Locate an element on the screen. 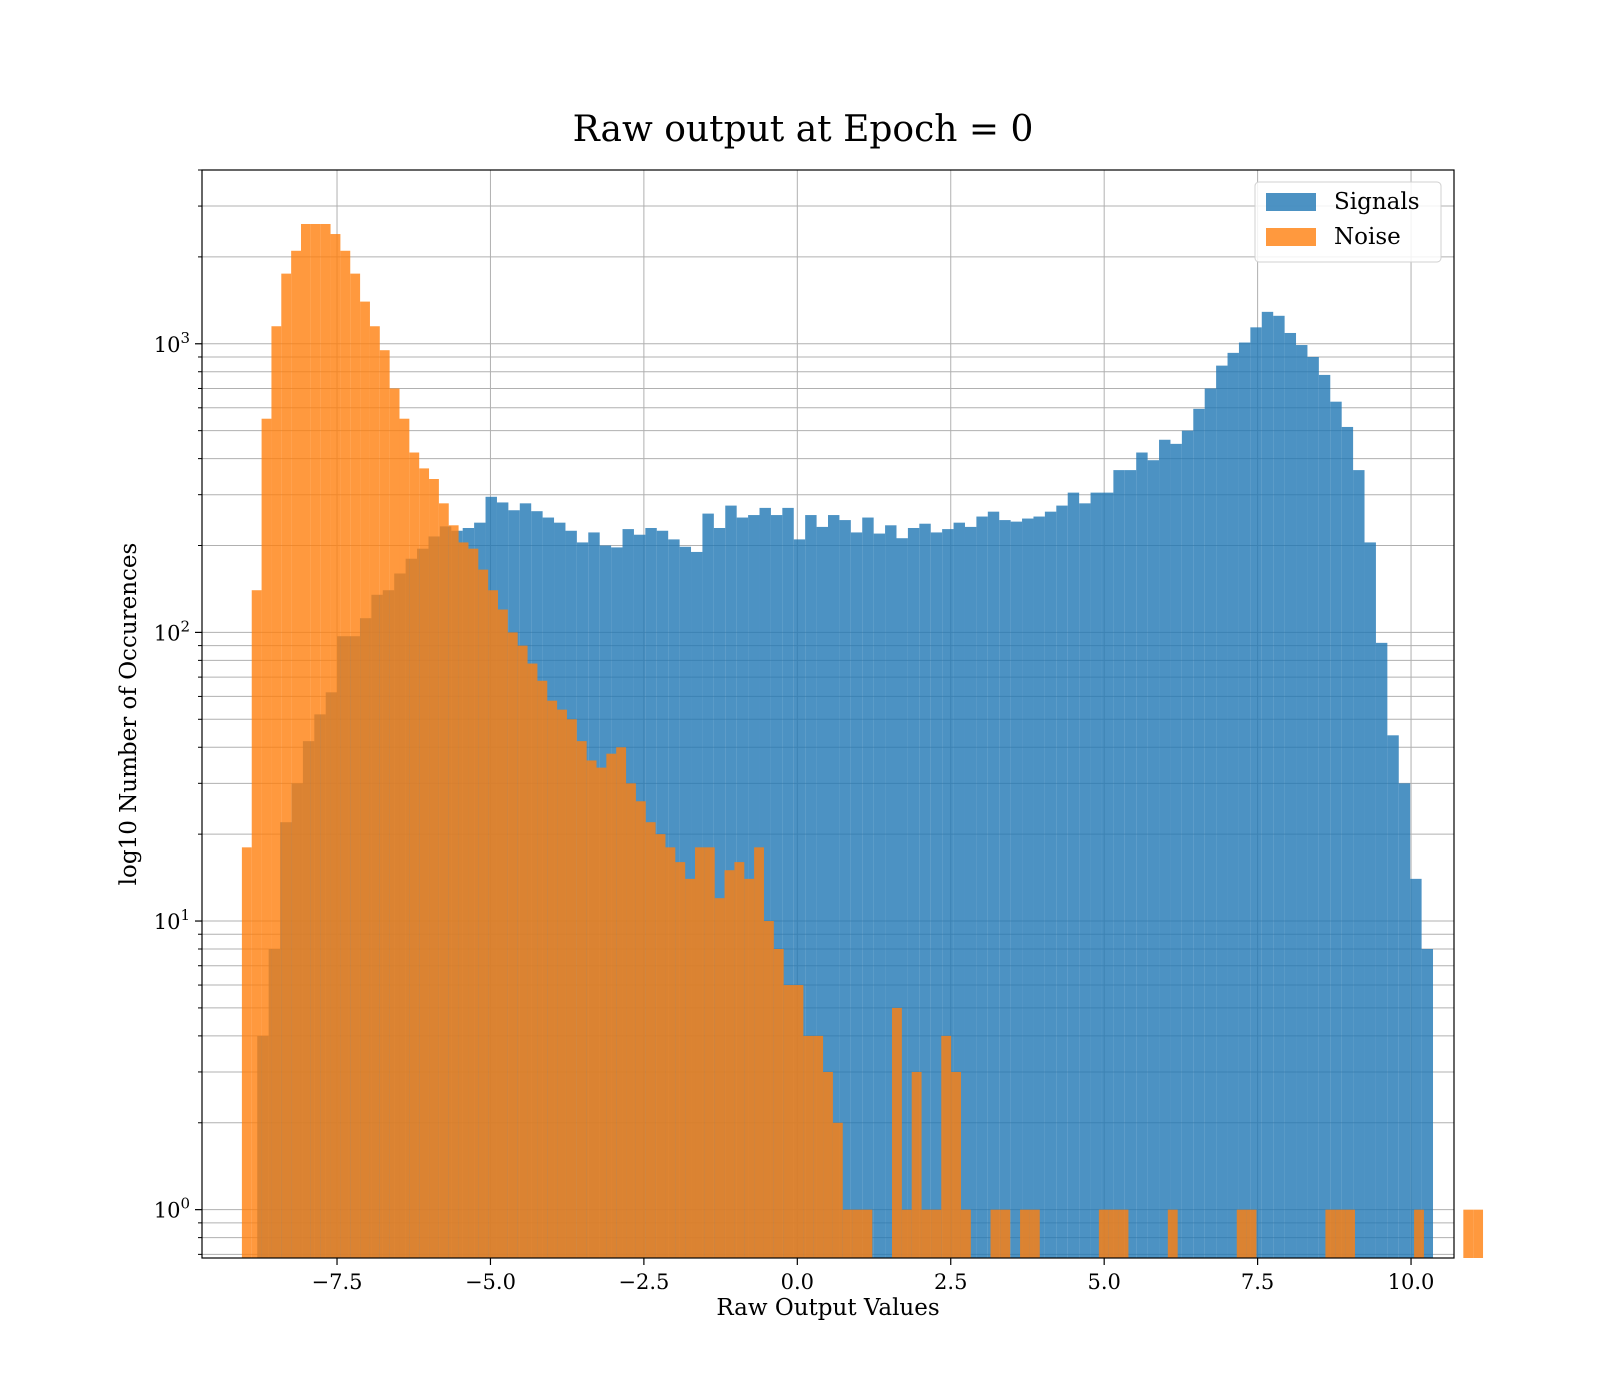  y-tick-label: 10³ is located at coordinates (172, 343).